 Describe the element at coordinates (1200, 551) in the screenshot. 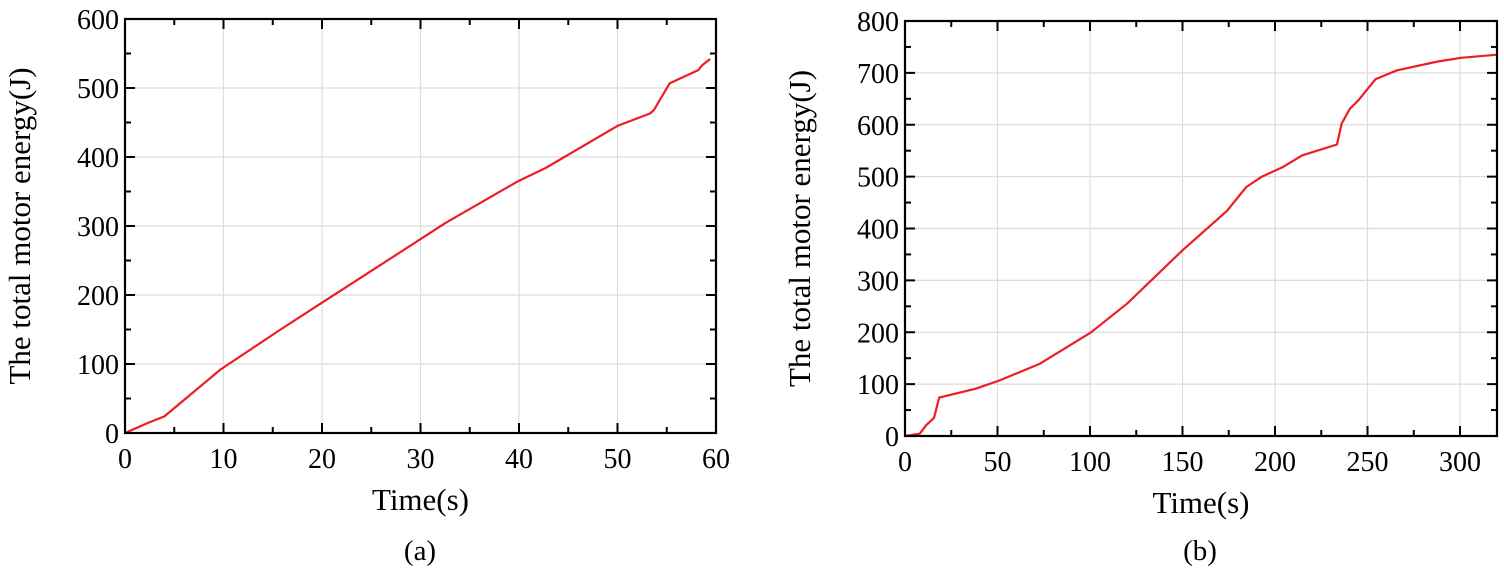

I see `subfigure-caption: (b)` at that location.